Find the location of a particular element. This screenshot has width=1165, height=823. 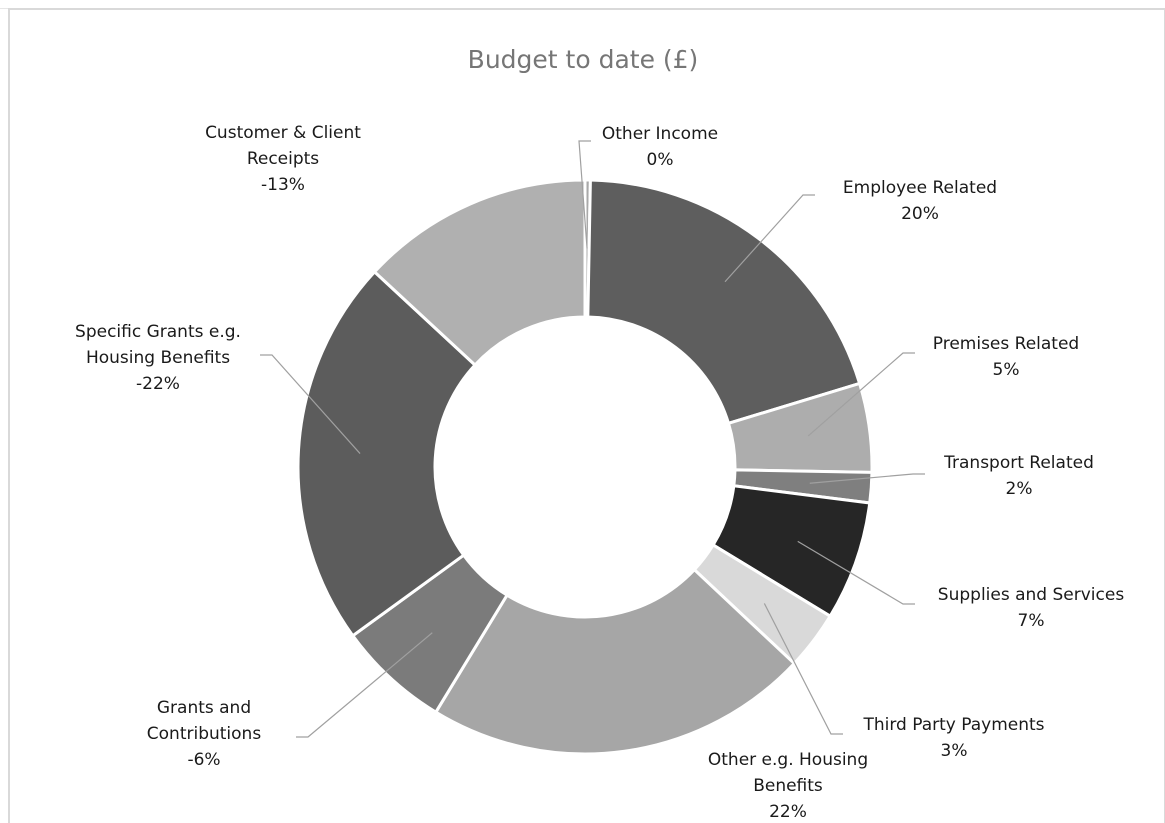

slice-name: Housing Benefits is located at coordinates (158, 358).